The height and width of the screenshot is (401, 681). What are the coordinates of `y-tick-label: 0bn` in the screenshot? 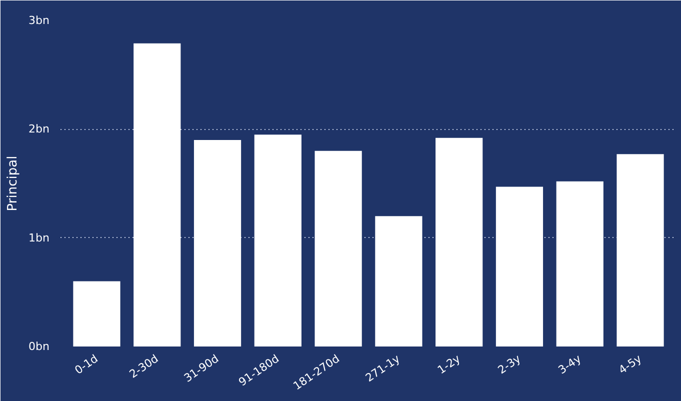 It's located at (39, 346).